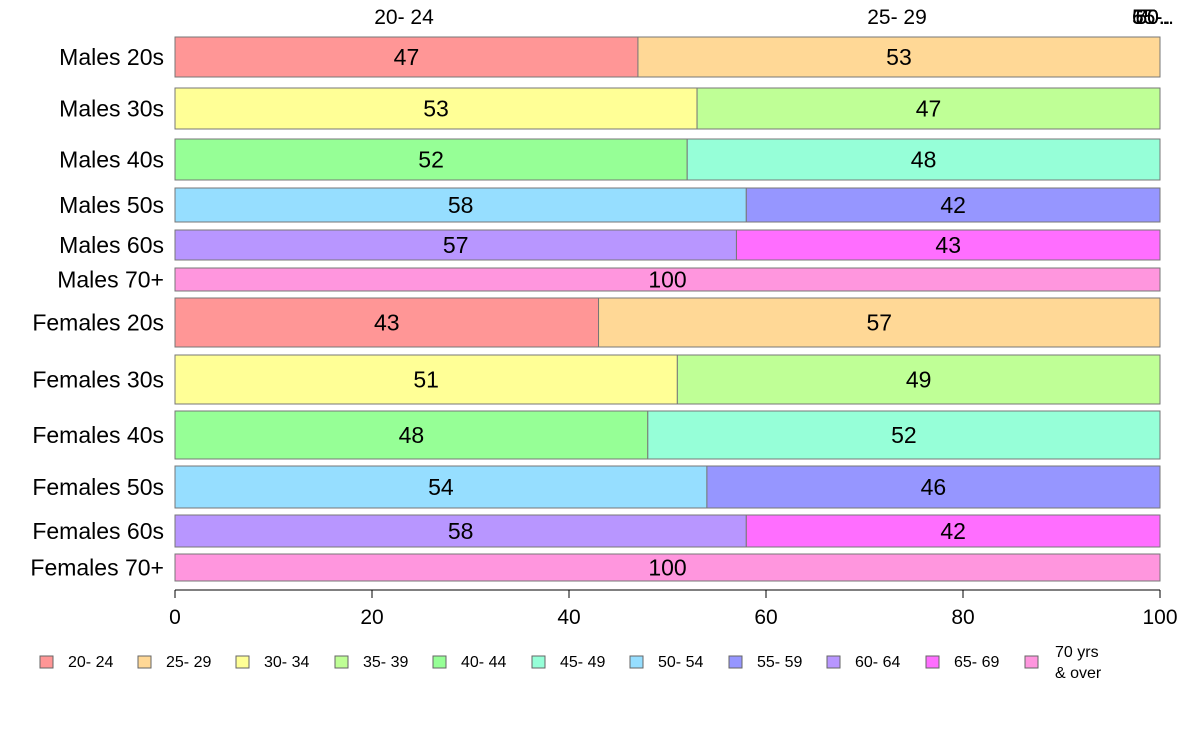  What do you see at coordinates (877, 662) in the screenshot?
I see `legend-label: 60- 64` at bounding box center [877, 662].